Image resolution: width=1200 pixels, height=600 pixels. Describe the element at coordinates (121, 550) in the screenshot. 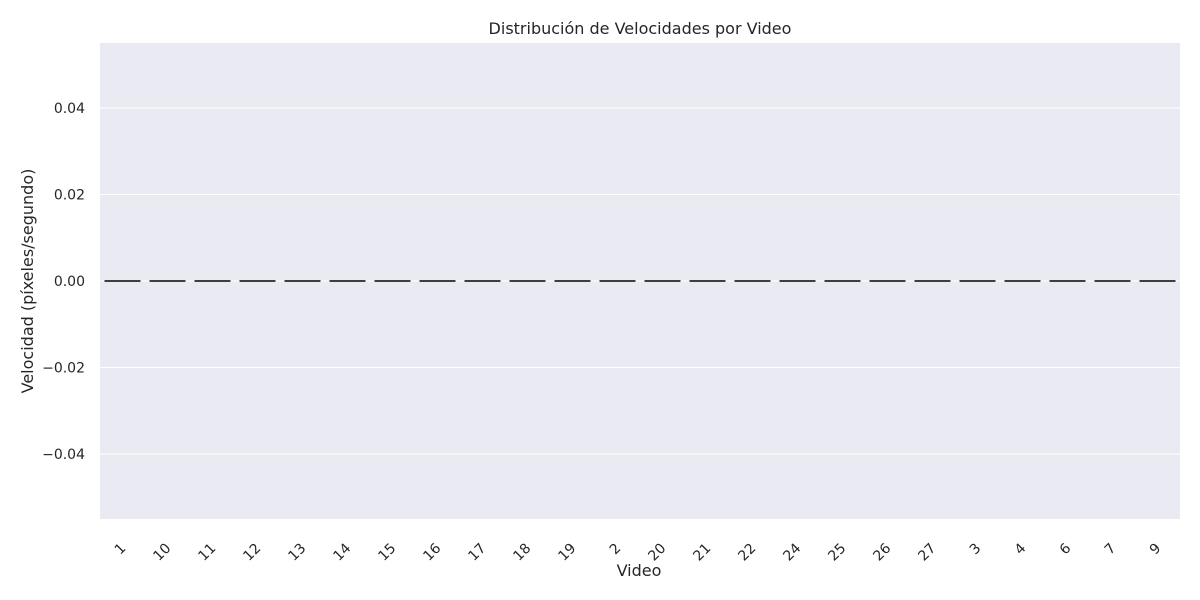

I see `x-tick-label: 1` at that location.